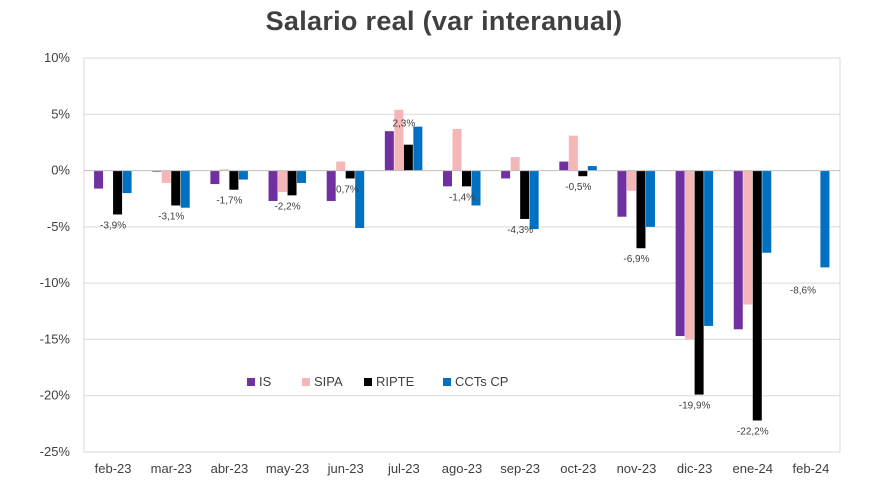  Describe the element at coordinates (578, 468) in the screenshot. I see `x-tick-label: oct-23` at that location.